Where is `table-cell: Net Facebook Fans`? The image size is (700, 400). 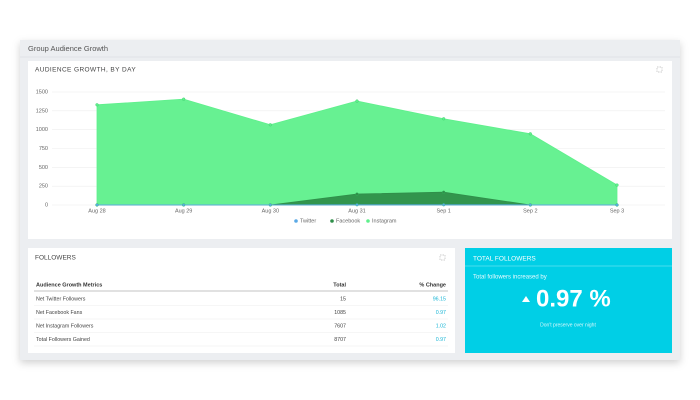
table-cell: Net Facebook Fans is located at coordinates (59, 313).